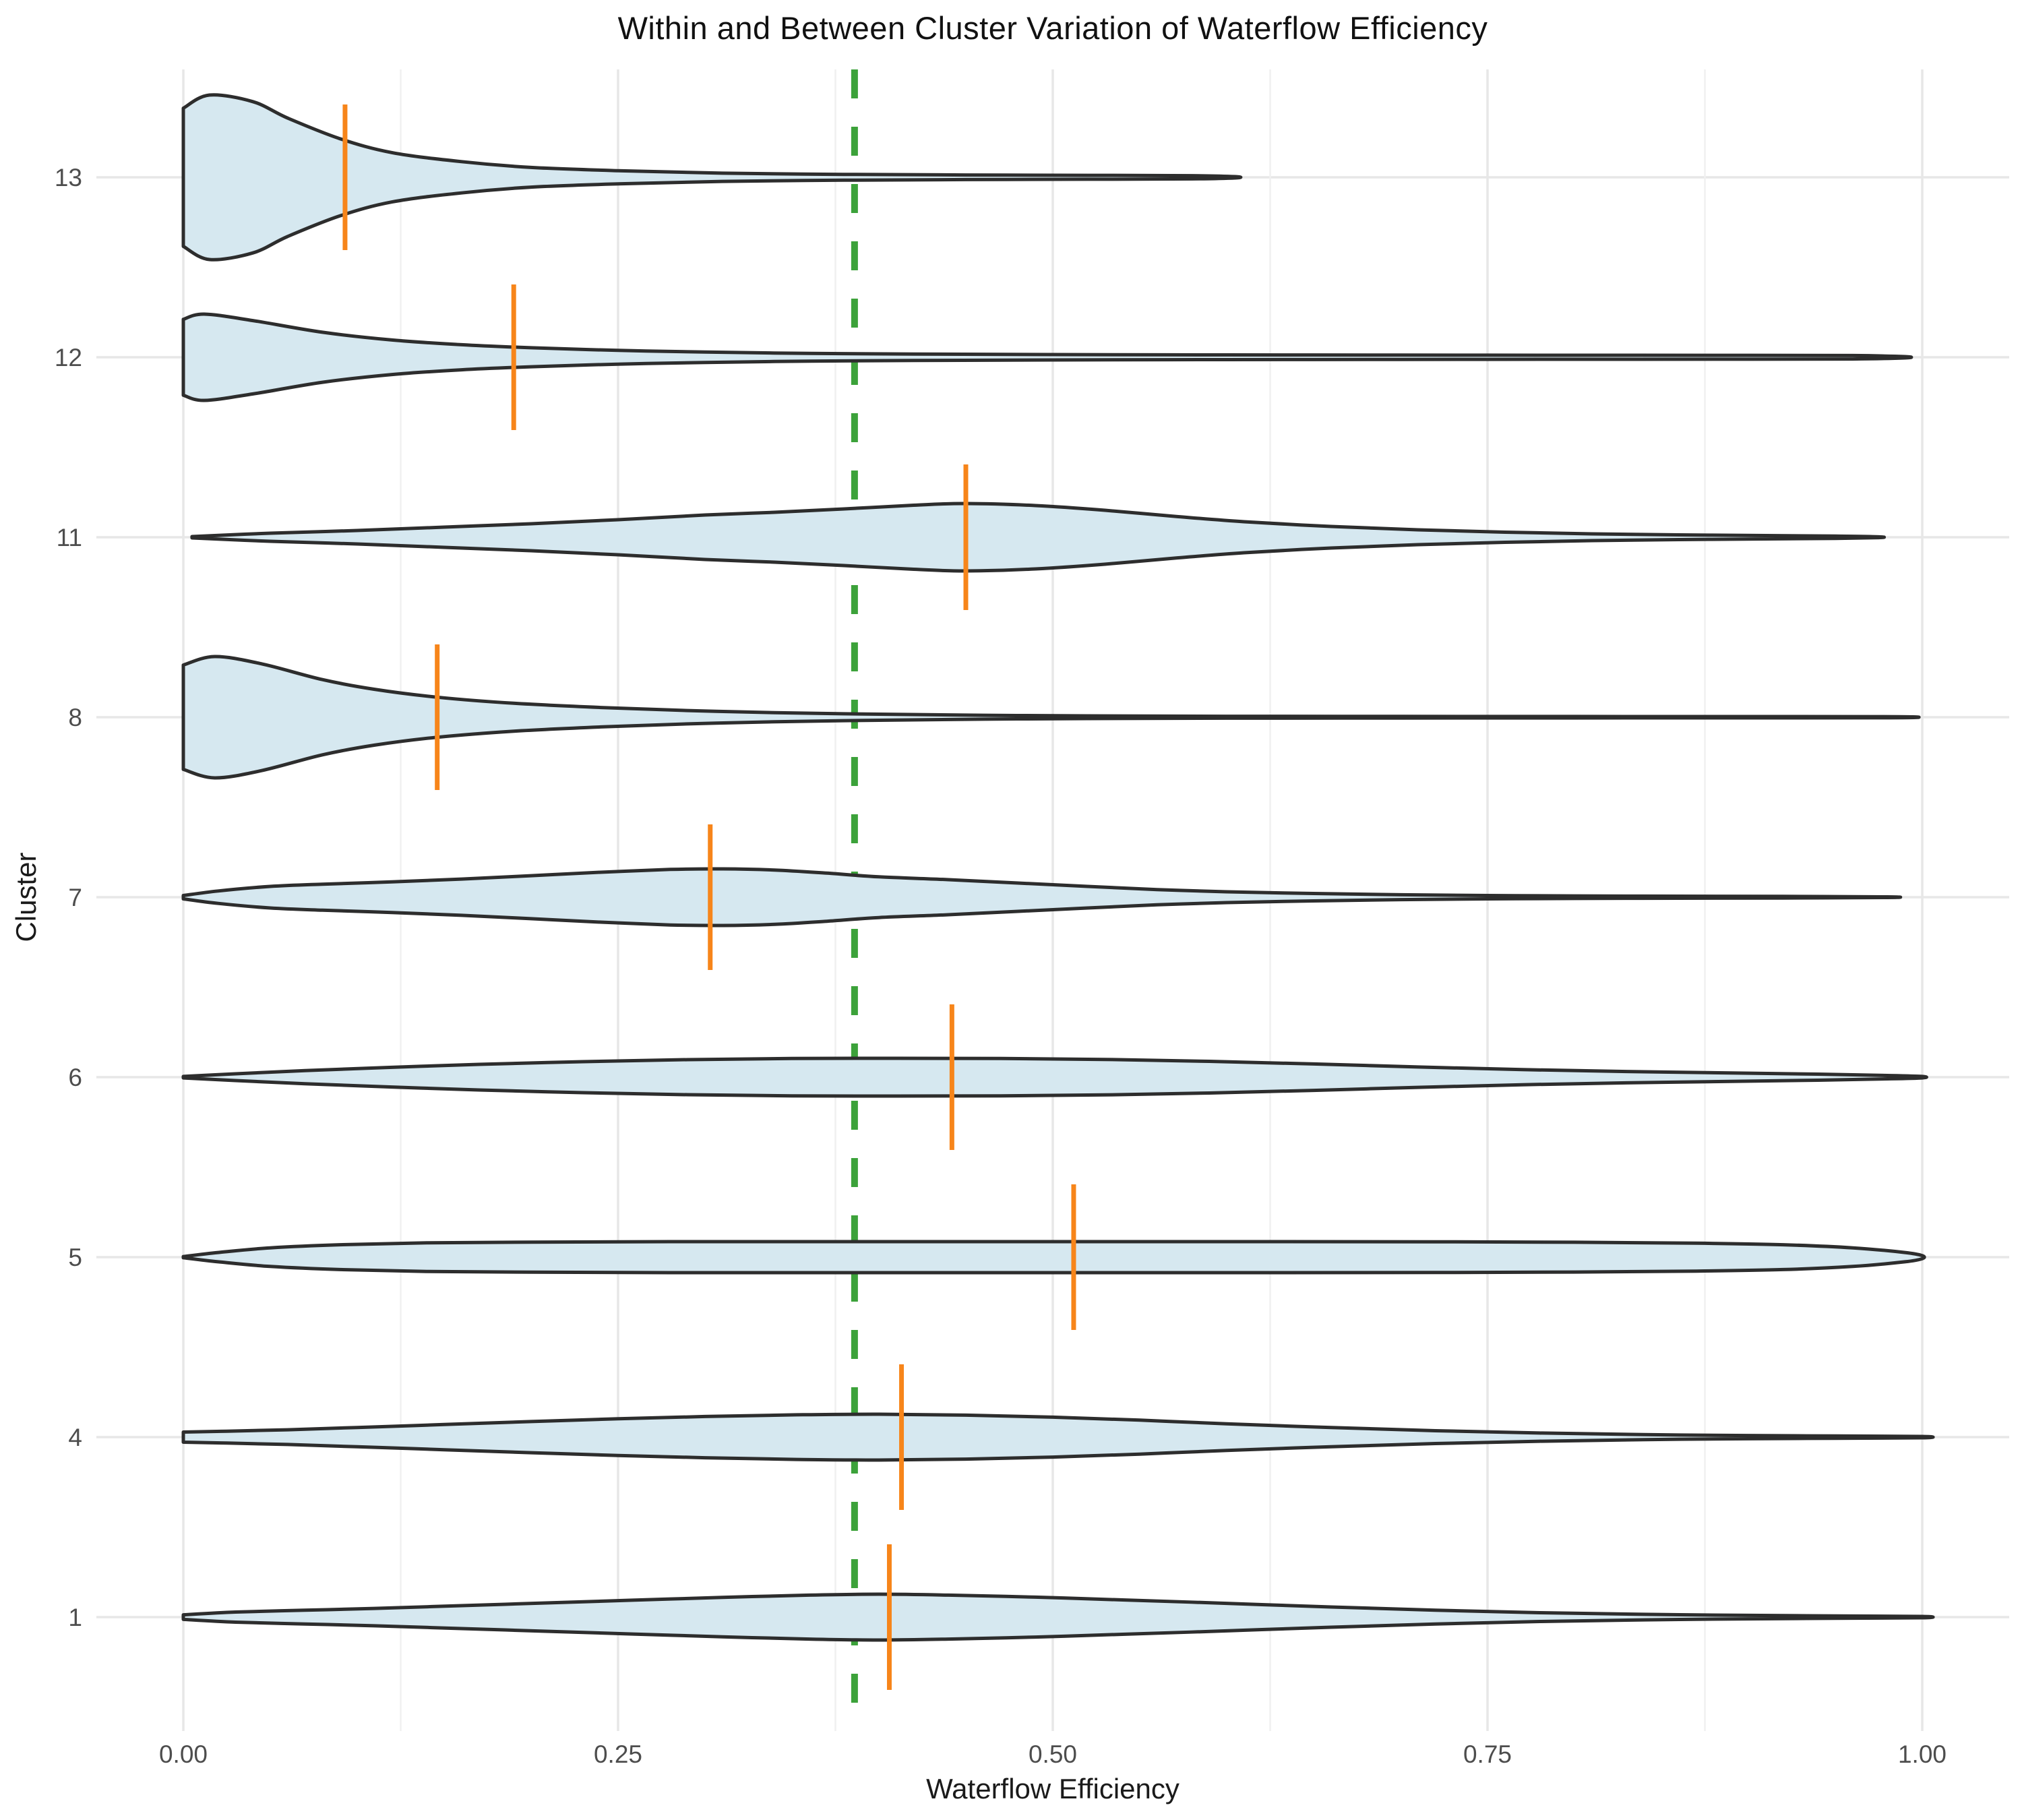  What do you see at coordinates (618, 1754) in the screenshot?
I see `x-tick-label-0.25: 0.25` at bounding box center [618, 1754].